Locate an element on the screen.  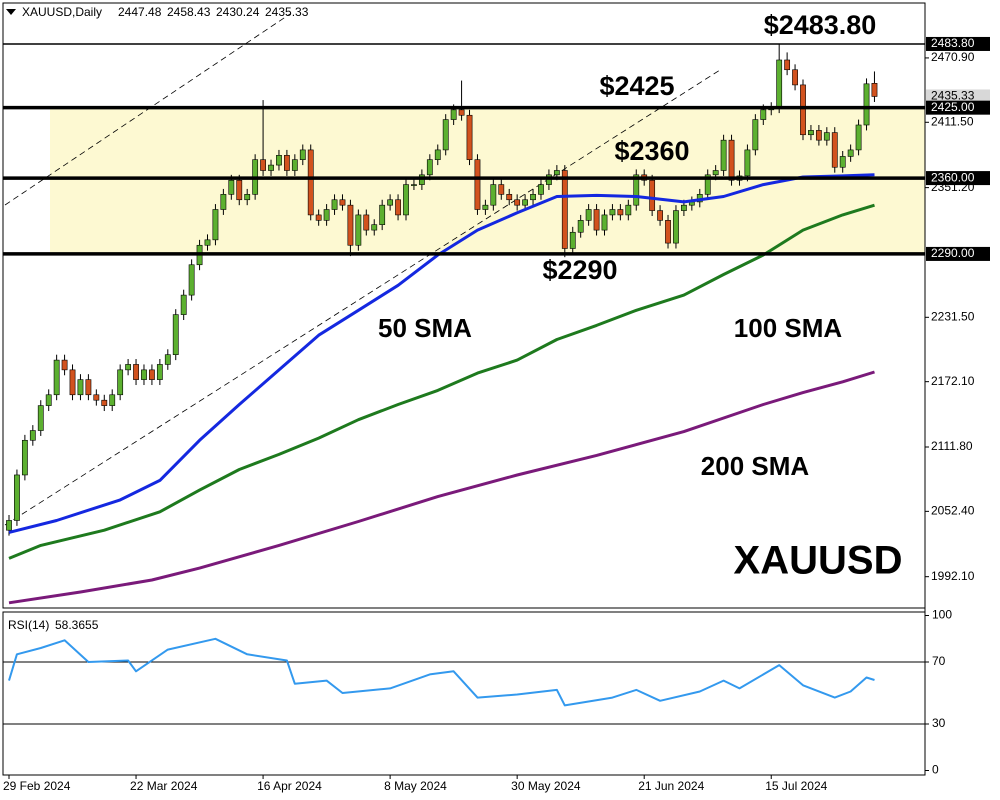
menu-arrow is located at coordinates (11, 12).